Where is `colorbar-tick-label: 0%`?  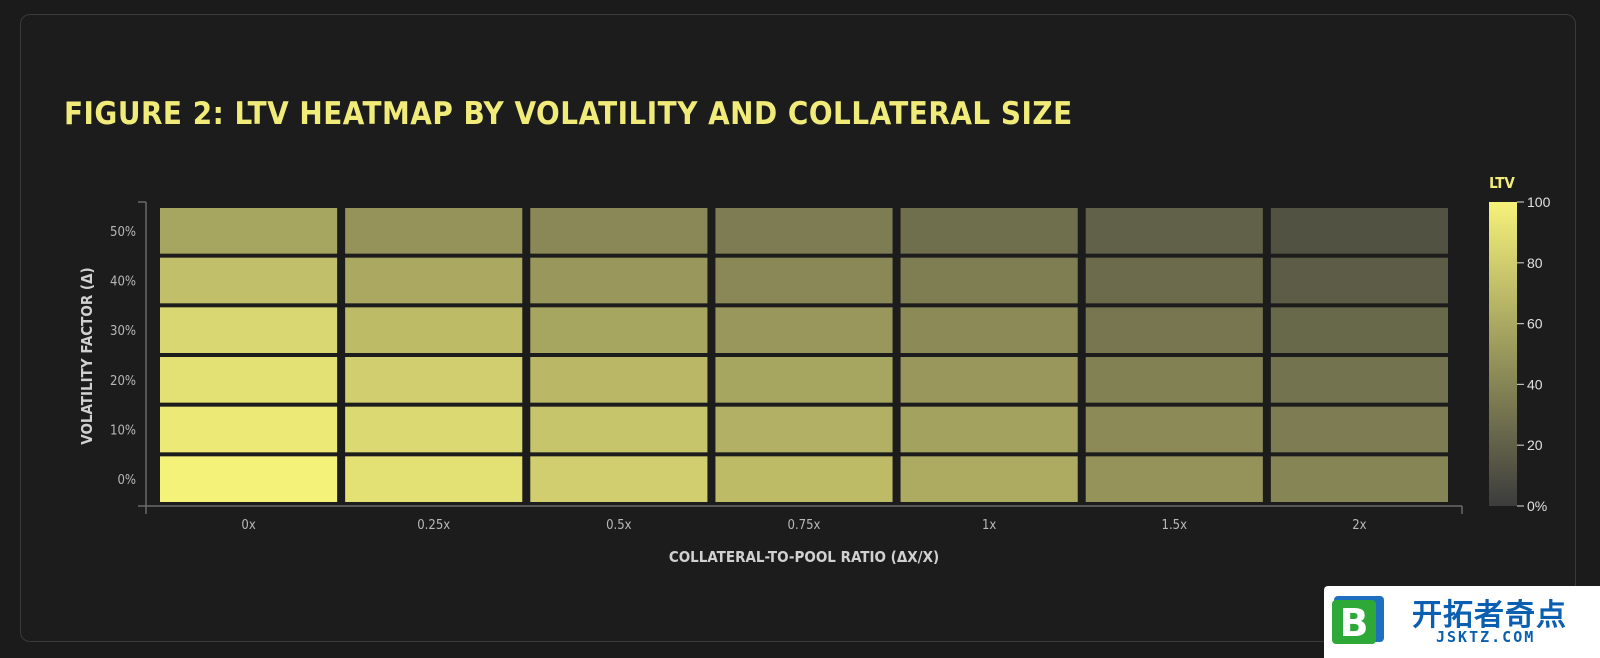 colorbar-tick-label: 0% is located at coordinates (1537, 506).